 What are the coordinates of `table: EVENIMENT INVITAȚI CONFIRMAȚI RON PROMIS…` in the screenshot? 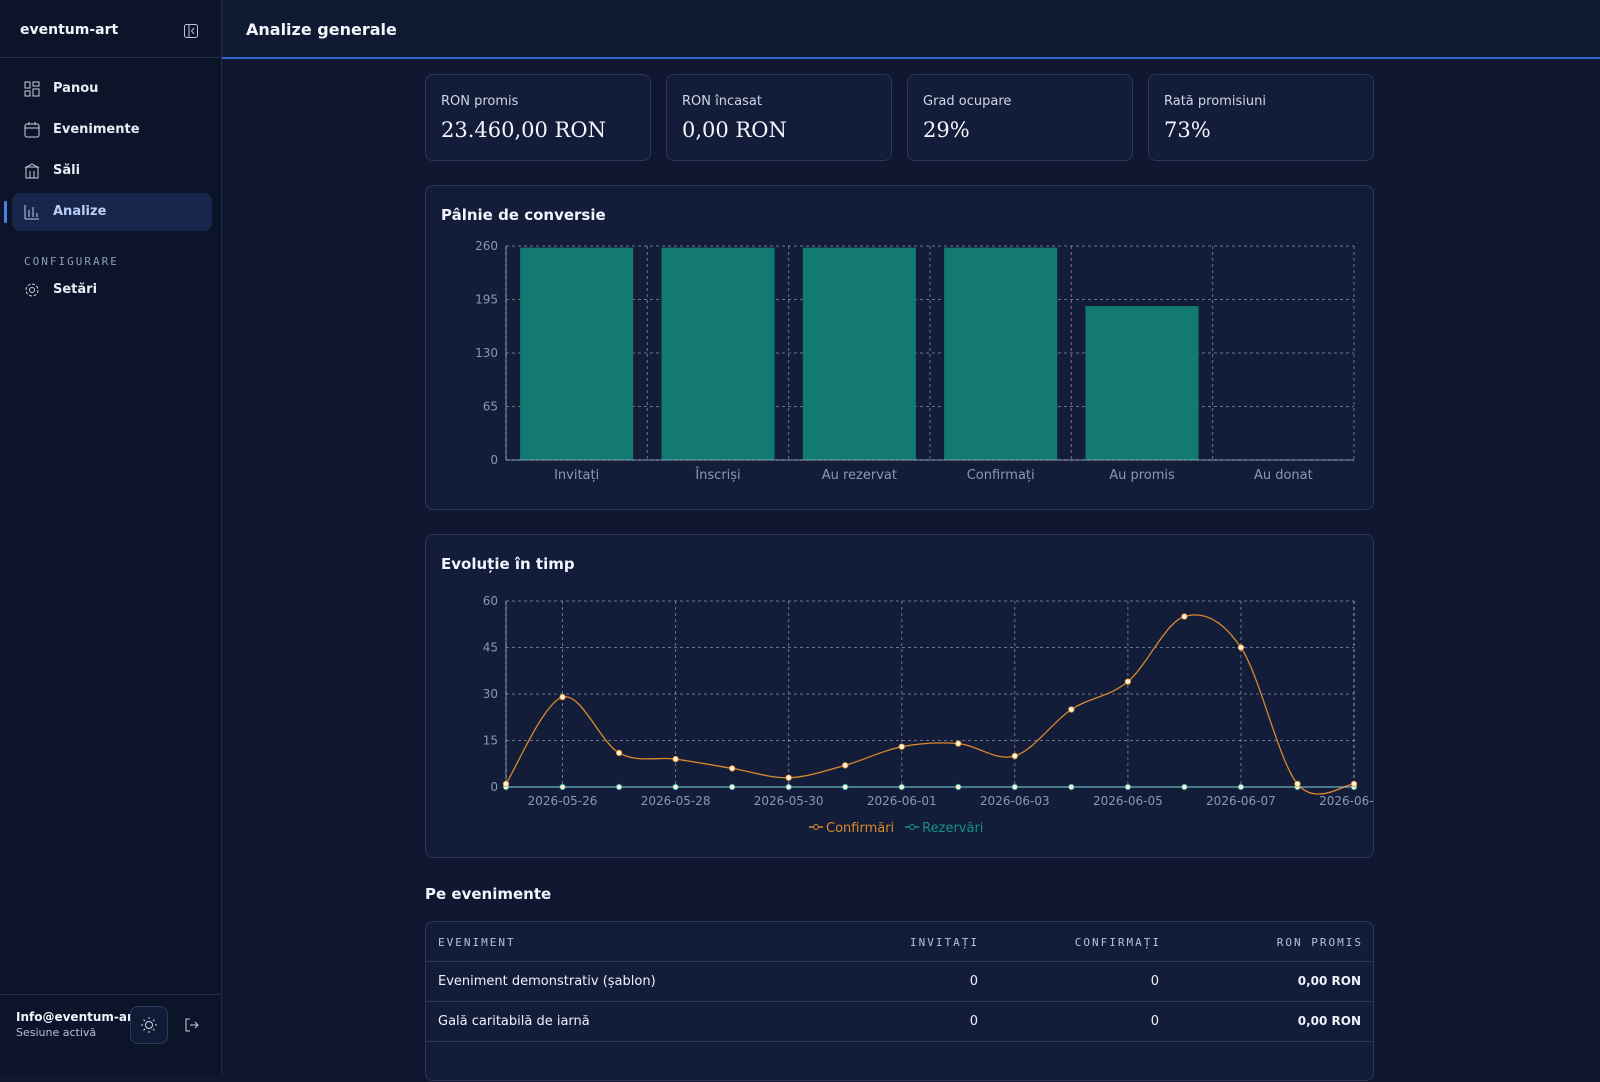 It's located at (899, 1001).